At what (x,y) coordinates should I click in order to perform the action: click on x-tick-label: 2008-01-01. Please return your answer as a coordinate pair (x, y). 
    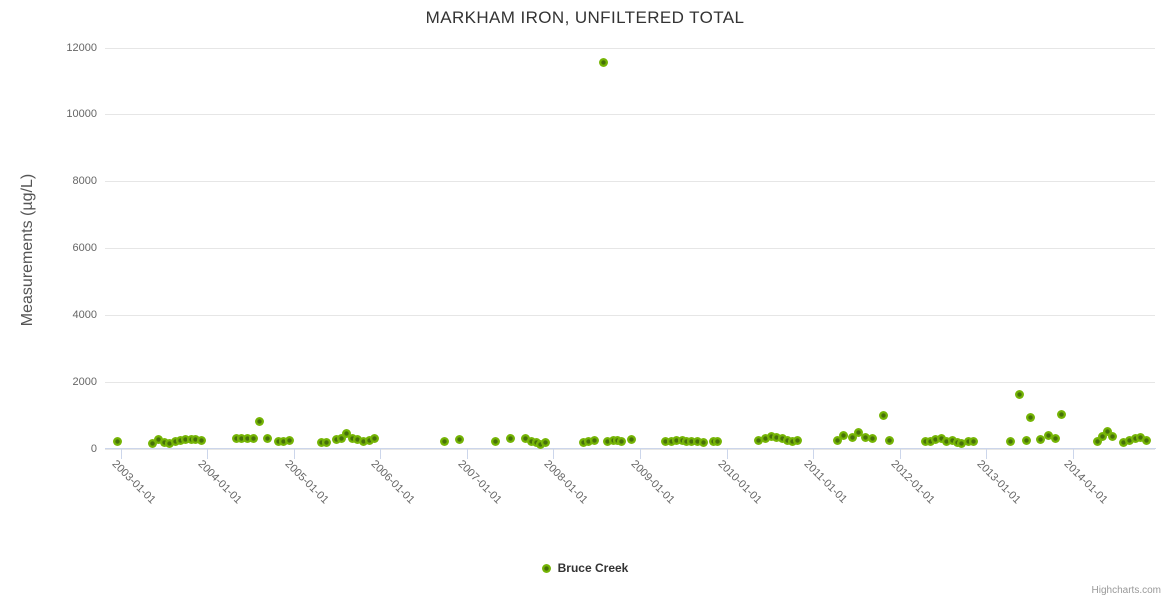
    Looking at the image, I should click on (566, 482).